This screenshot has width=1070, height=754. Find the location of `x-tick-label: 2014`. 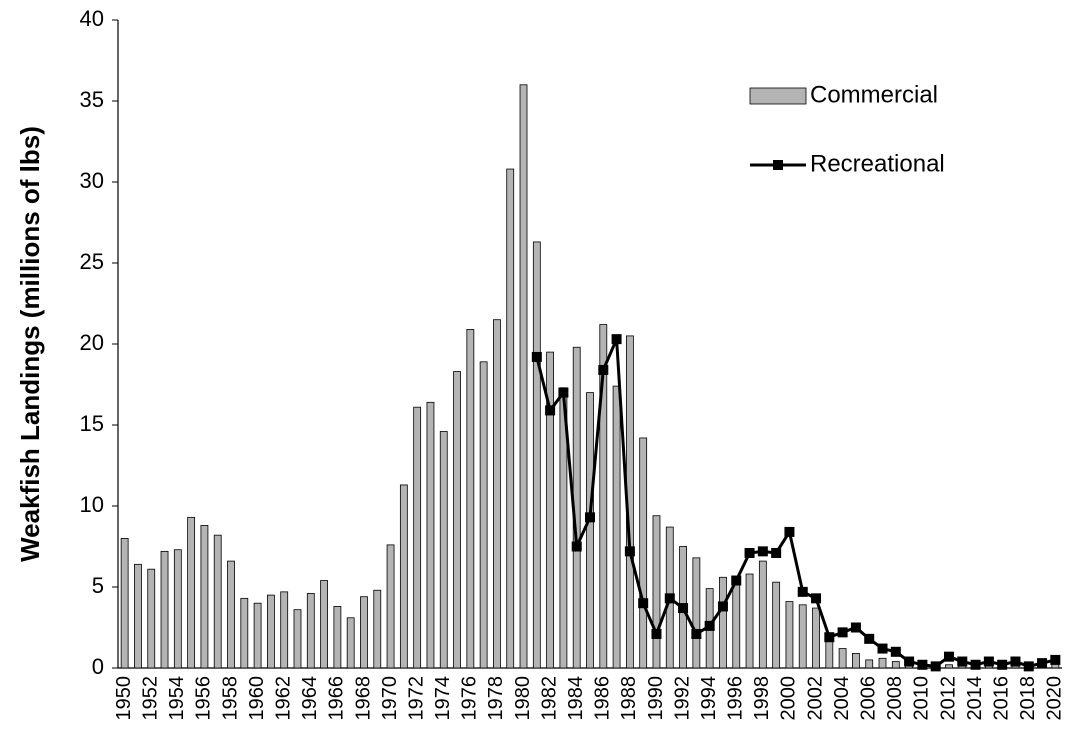

x-tick-label: 2014 is located at coordinates (975, 698).